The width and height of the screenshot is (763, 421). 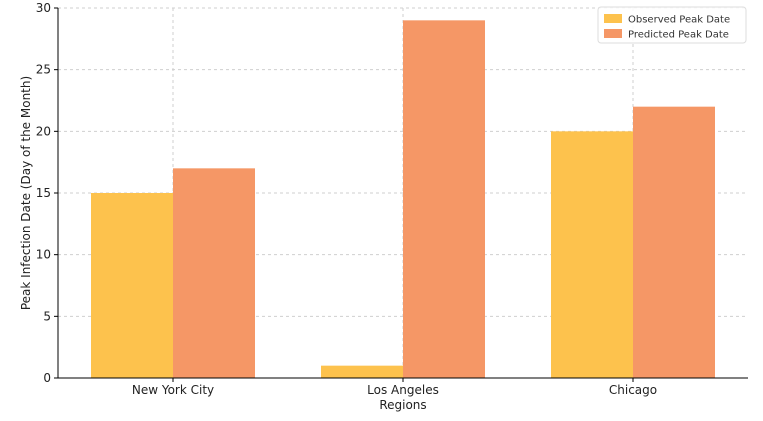 I want to click on legend: Observed Peak Date Predicted Peak Date, so click(x=672, y=25).